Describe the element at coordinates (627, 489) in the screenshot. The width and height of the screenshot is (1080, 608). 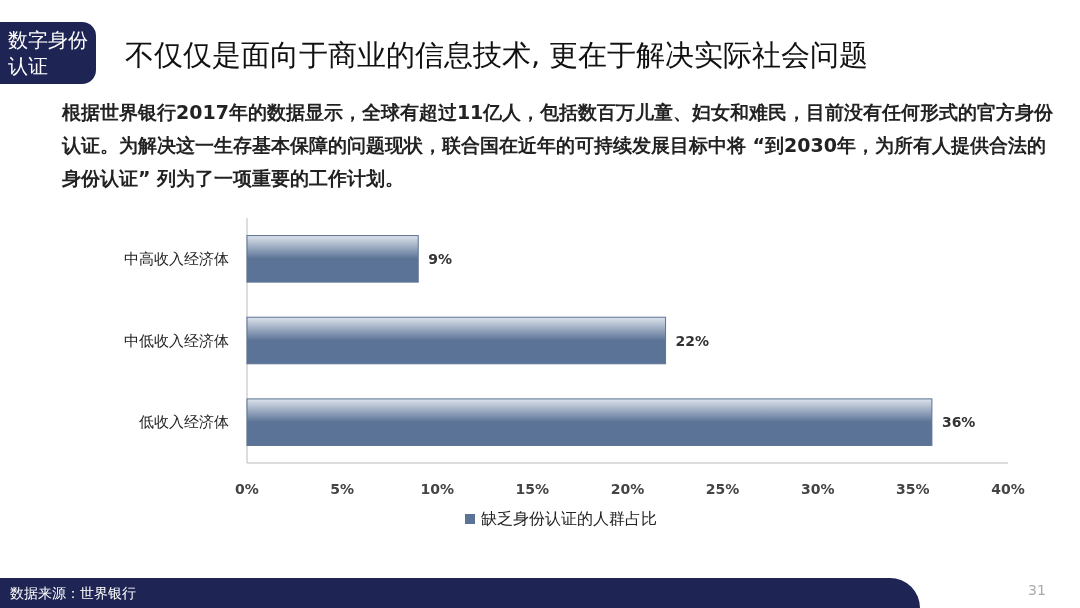
I see `x-tick-label: 20%` at that location.